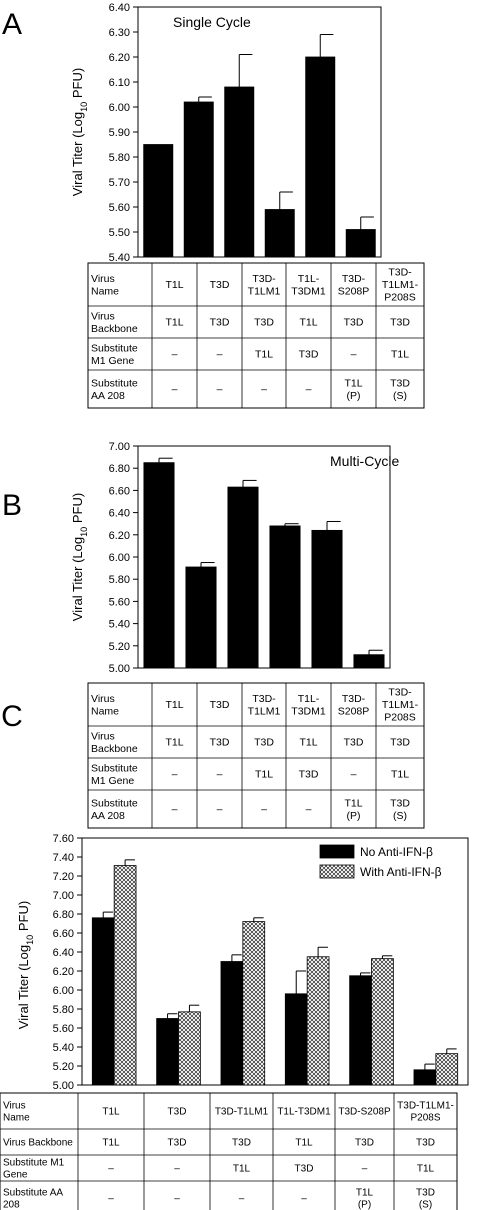  Describe the element at coordinates (229, 1151) in the screenshot. I see `table-frame` at that location.